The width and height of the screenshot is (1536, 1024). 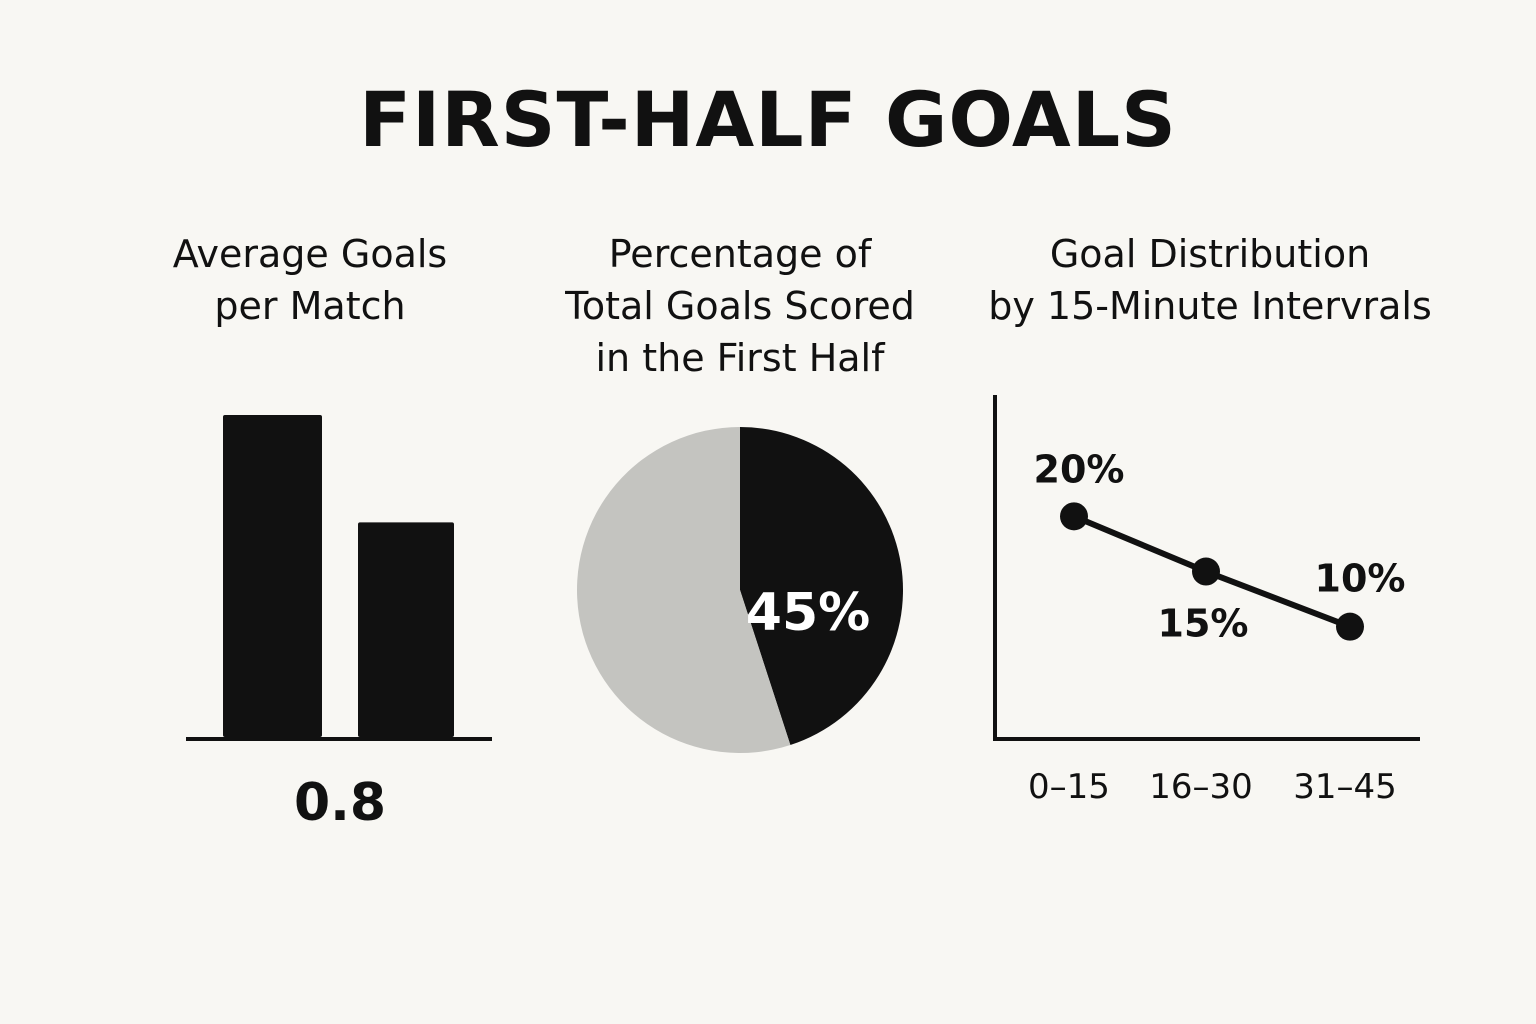 What do you see at coordinates (1203, 624) in the screenshot?
I see `line-data-label: 15%` at bounding box center [1203, 624].